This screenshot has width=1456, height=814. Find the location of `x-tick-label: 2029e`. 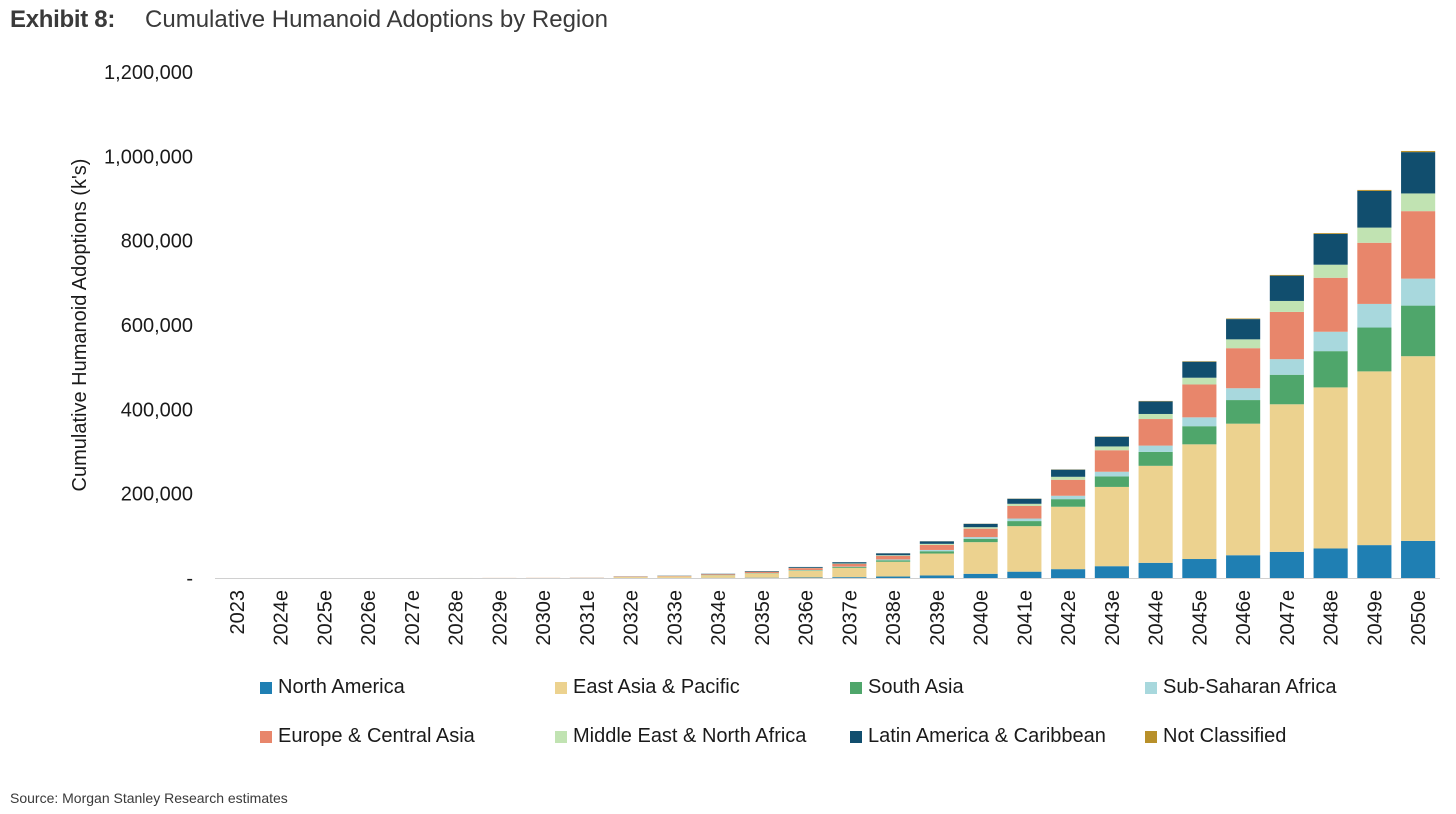

x-tick-label: 2029e is located at coordinates (500, 618).